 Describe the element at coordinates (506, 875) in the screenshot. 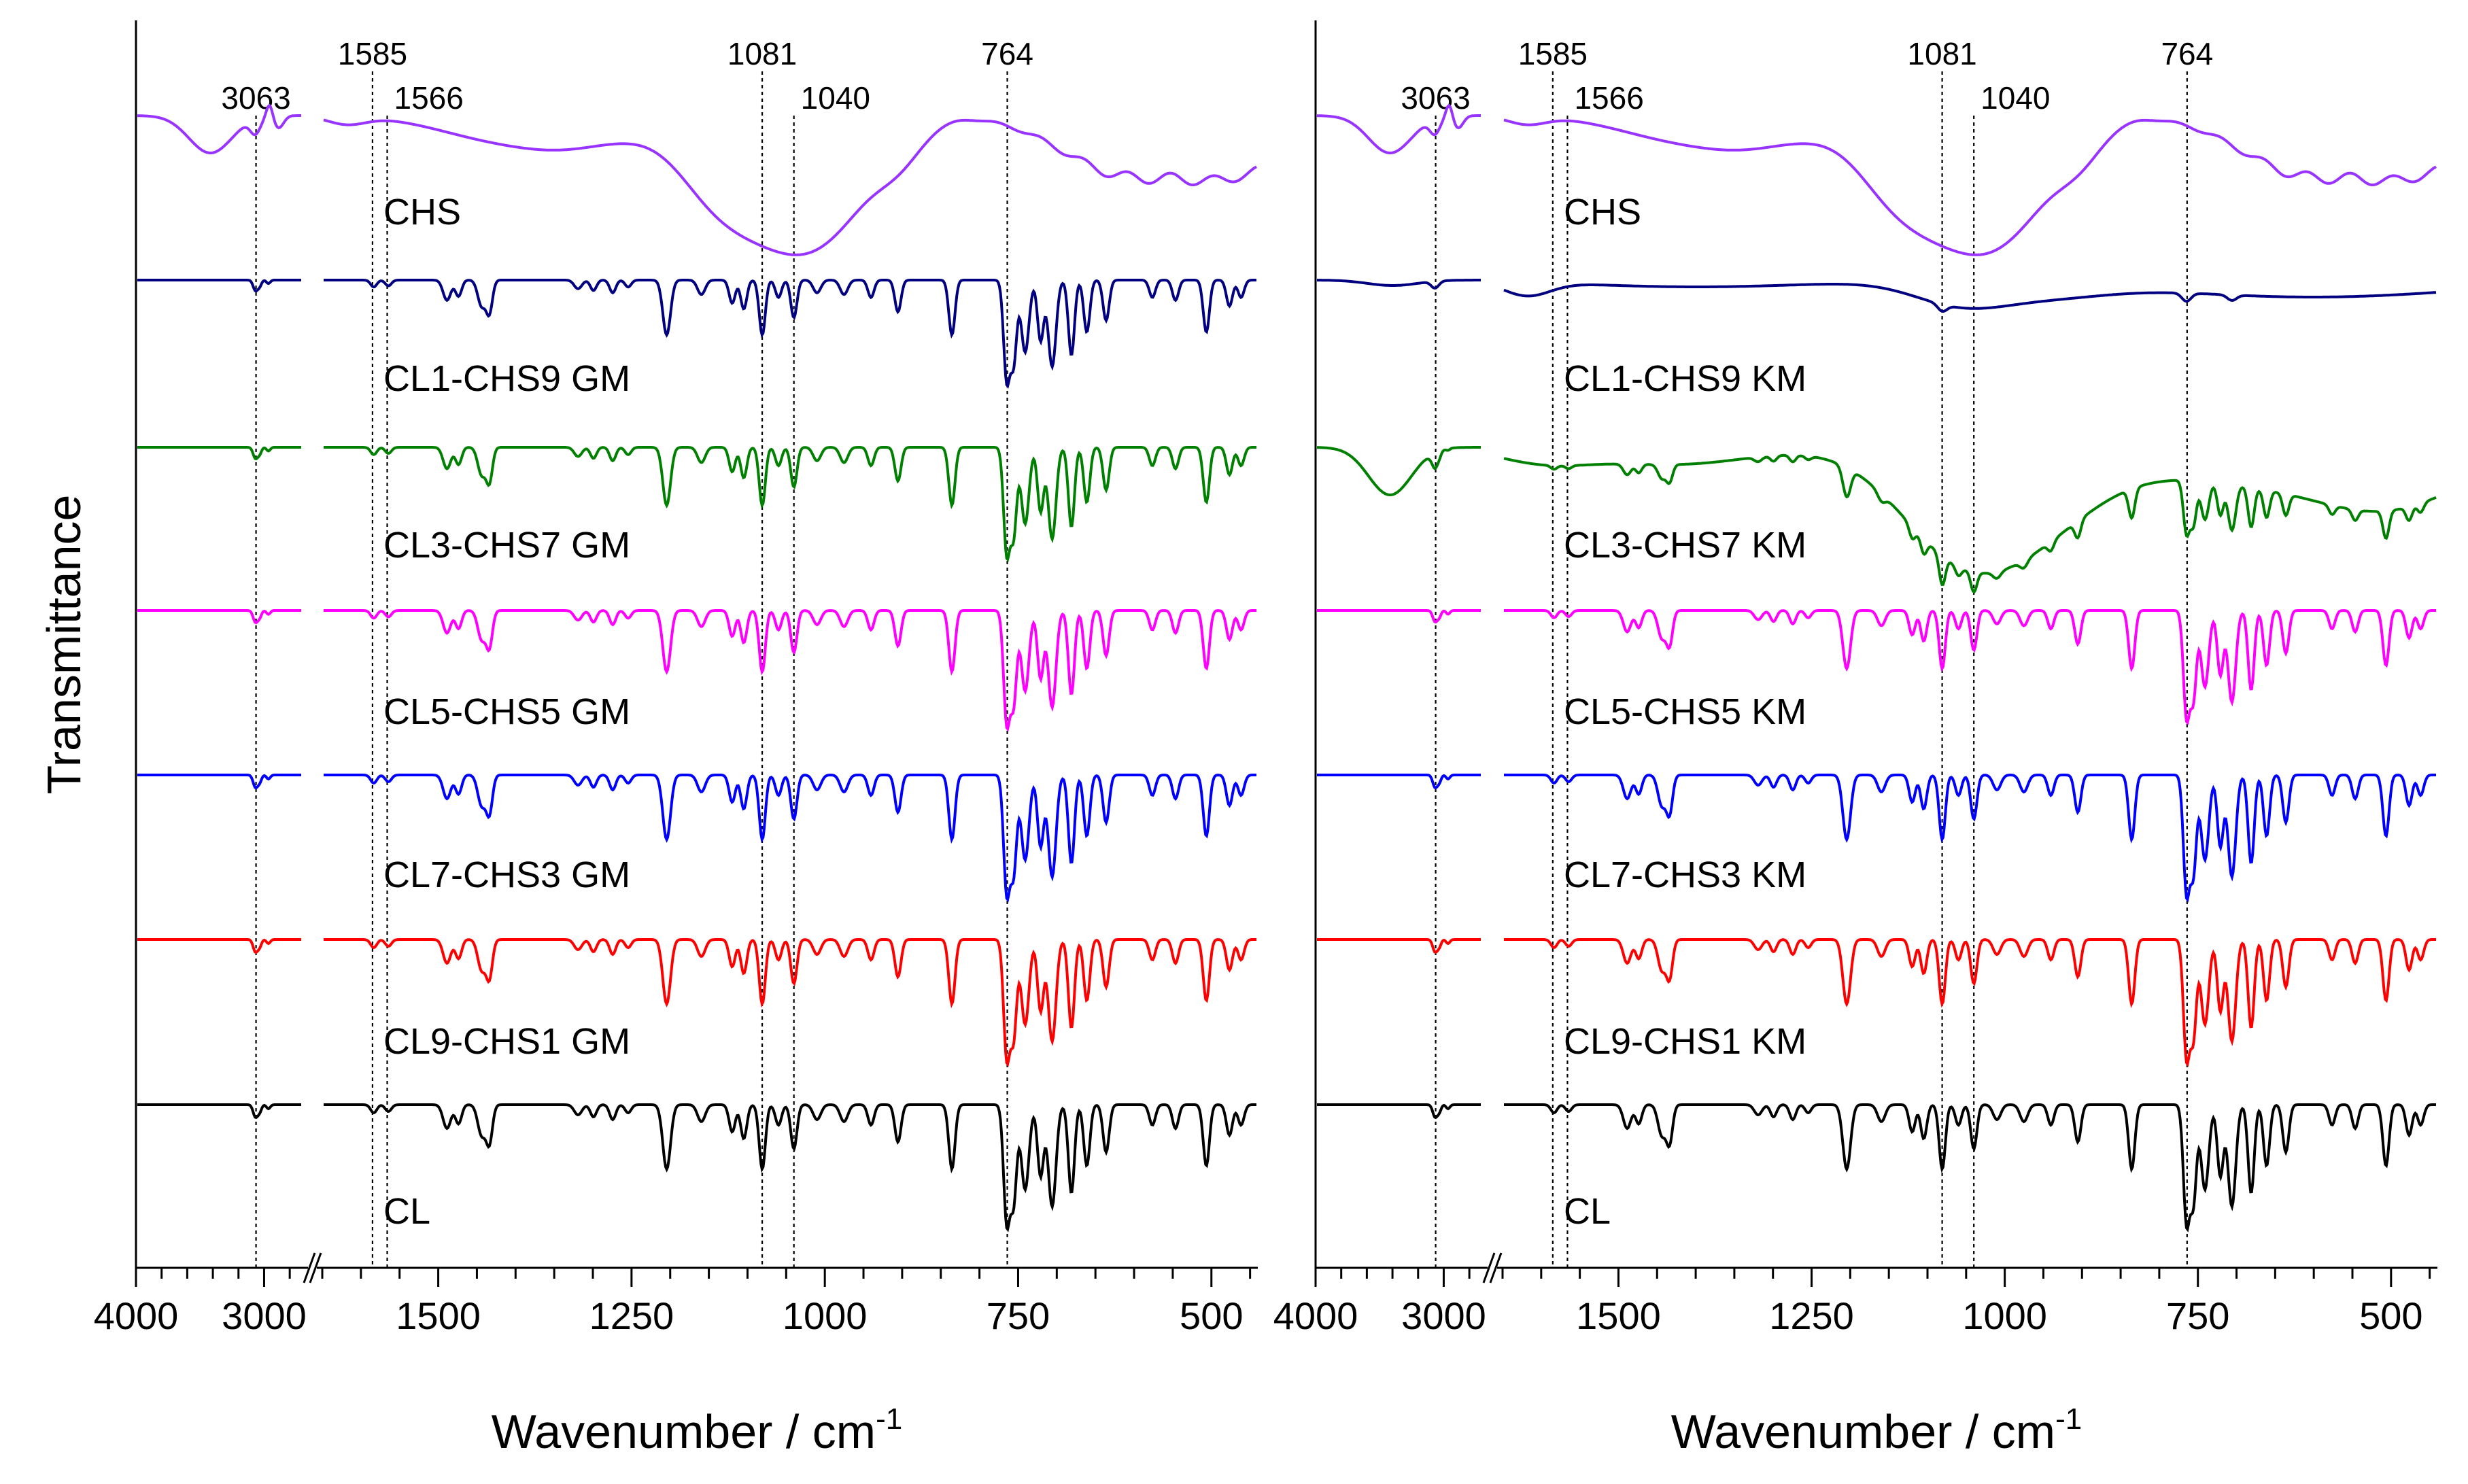

I see `series-label-CL7-CHS3: CL7-CHS3 GM` at that location.